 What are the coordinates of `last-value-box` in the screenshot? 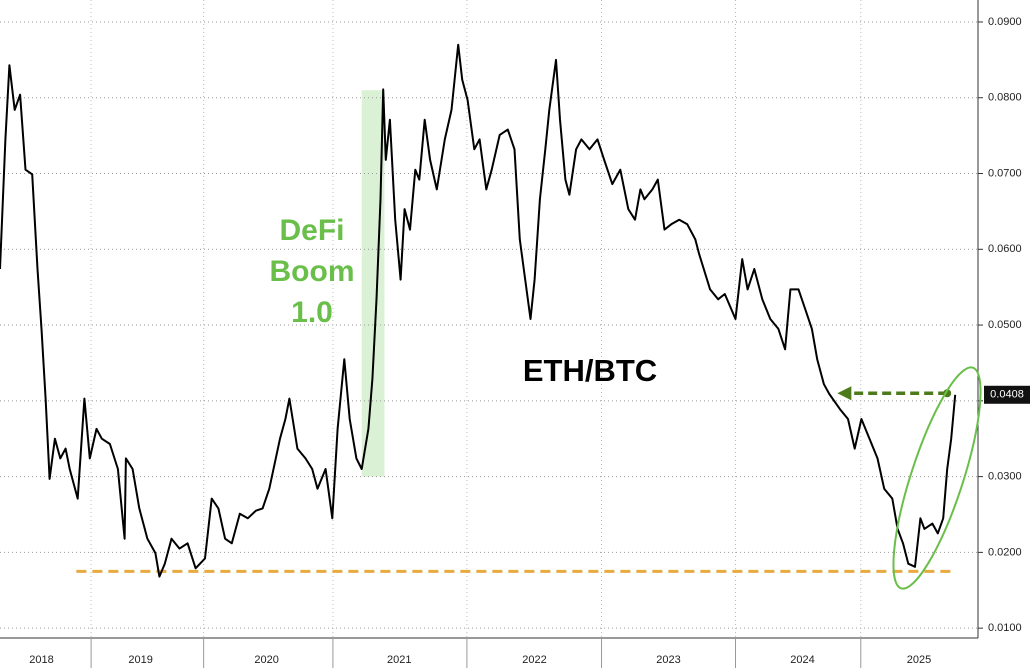 It's located at (1007, 394).